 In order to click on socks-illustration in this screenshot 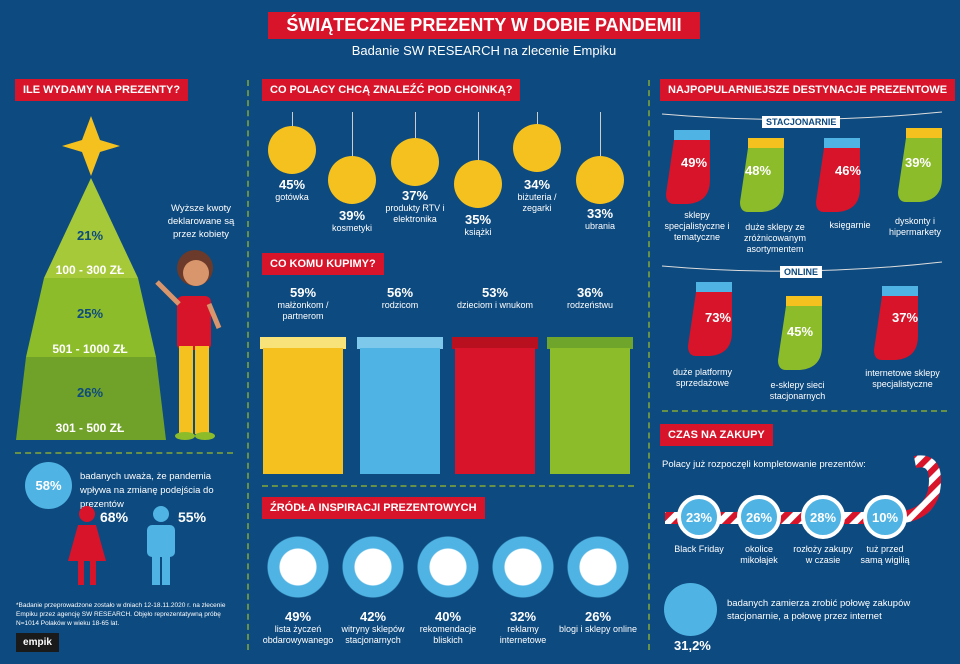, I will do `click(802, 240)`.